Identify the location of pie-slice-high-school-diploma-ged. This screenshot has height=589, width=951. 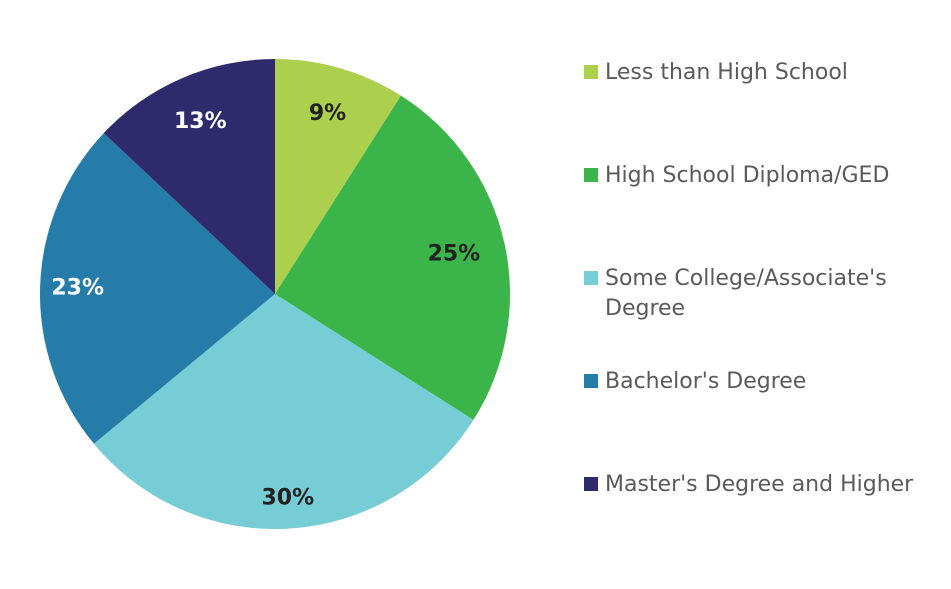
(392, 257).